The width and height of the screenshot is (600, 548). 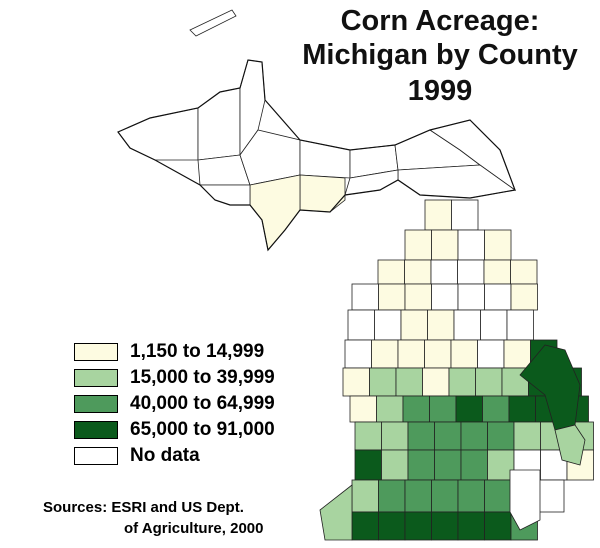 I want to click on legend-item: 40,000 to 64,999, so click(x=174, y=404).